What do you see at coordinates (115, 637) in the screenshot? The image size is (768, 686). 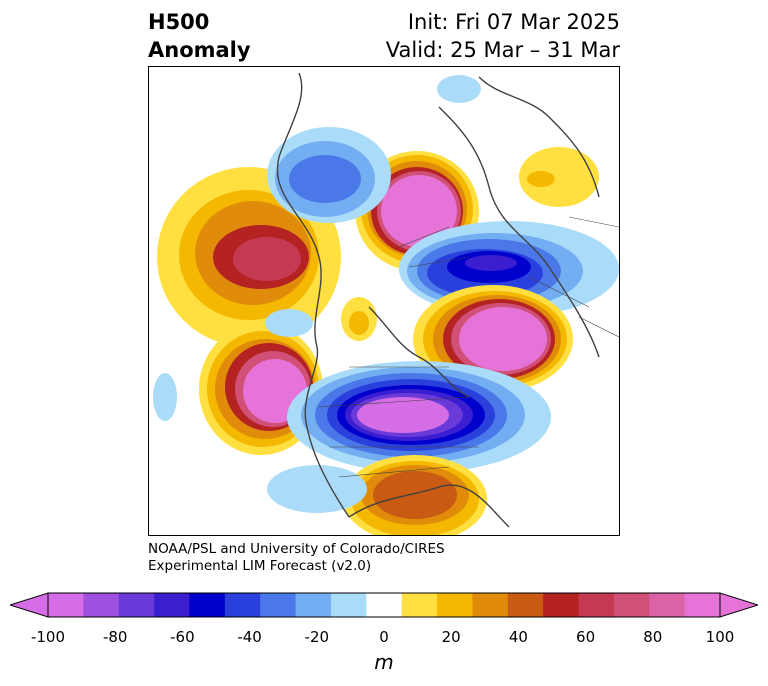 I see `colorbar-tick-label: -80` at bounding box center [115, 637].